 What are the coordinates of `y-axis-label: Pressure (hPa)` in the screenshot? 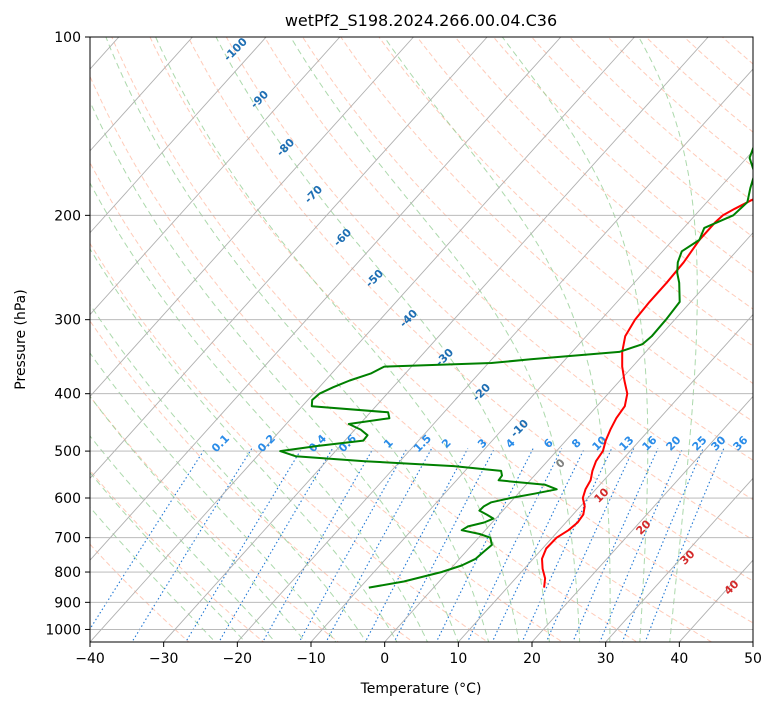 It's located at (21, 339).